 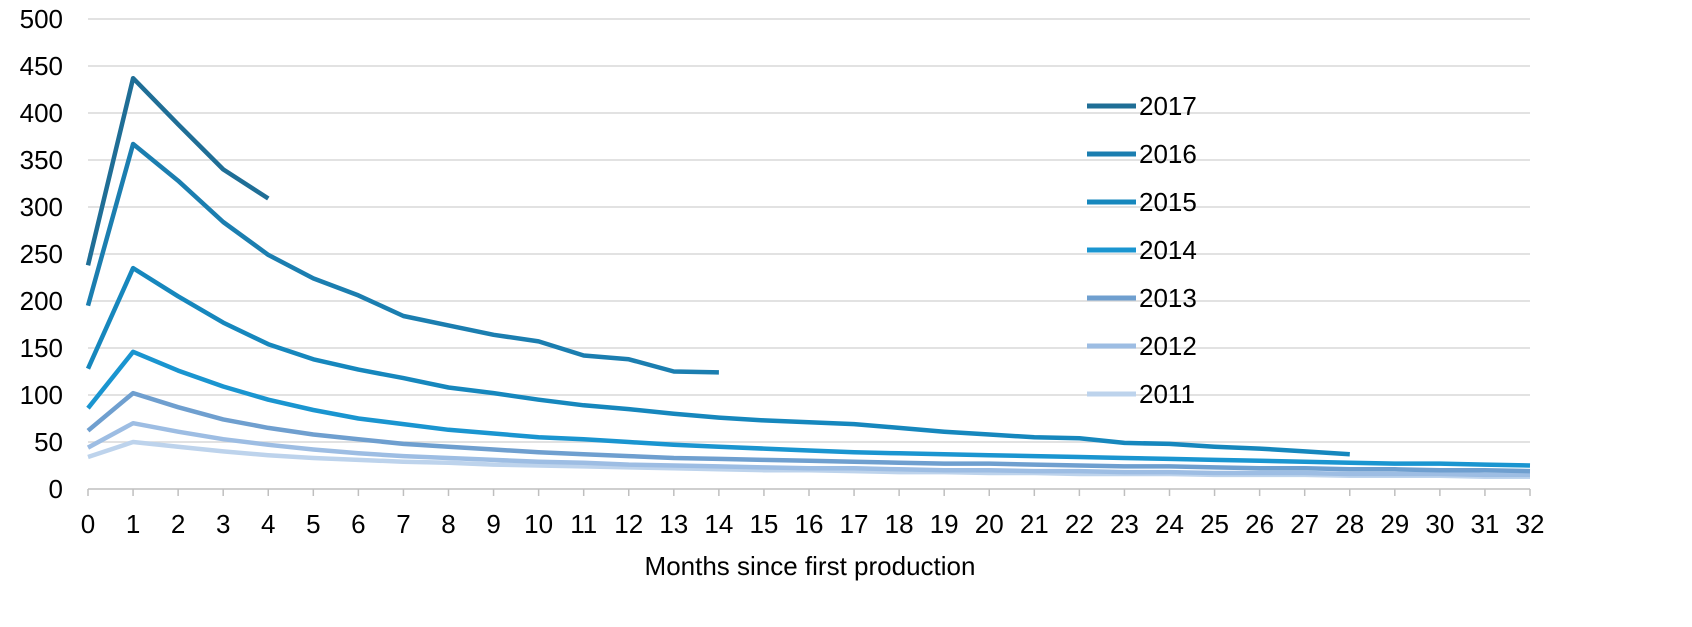 What do you see at coordinates (402, 258) in the screenshot?
I see `series-line-2016` at bounding box center [402, 258].